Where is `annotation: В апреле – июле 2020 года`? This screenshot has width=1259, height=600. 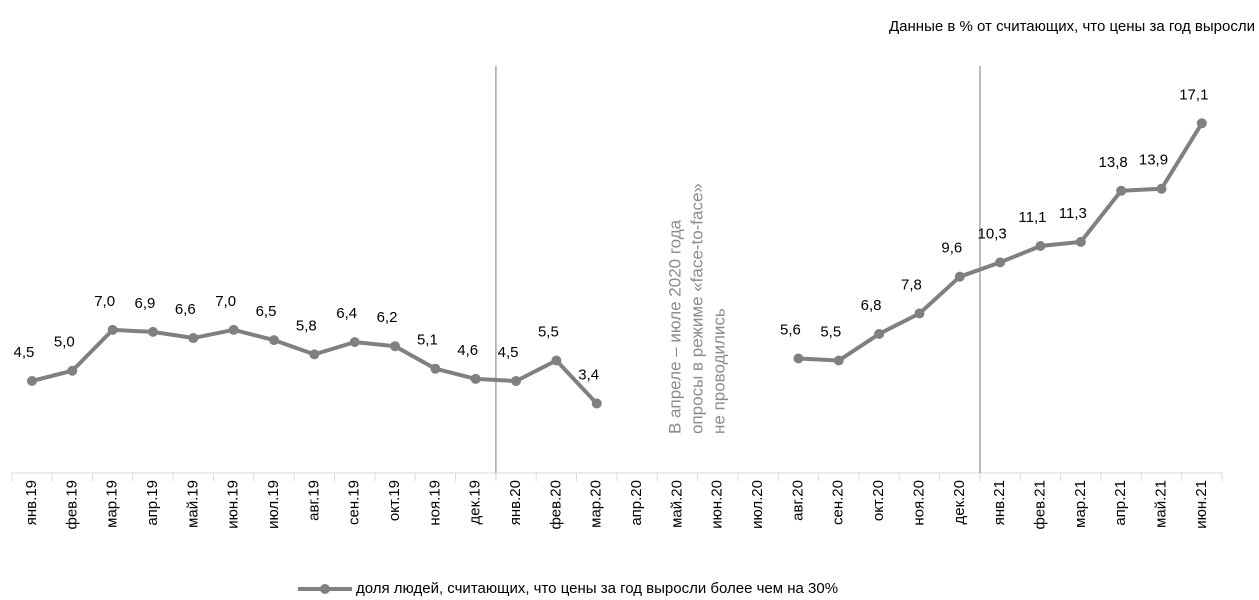 annotation: В апреле – июле 2020 года is located at coordinates (674, 326).